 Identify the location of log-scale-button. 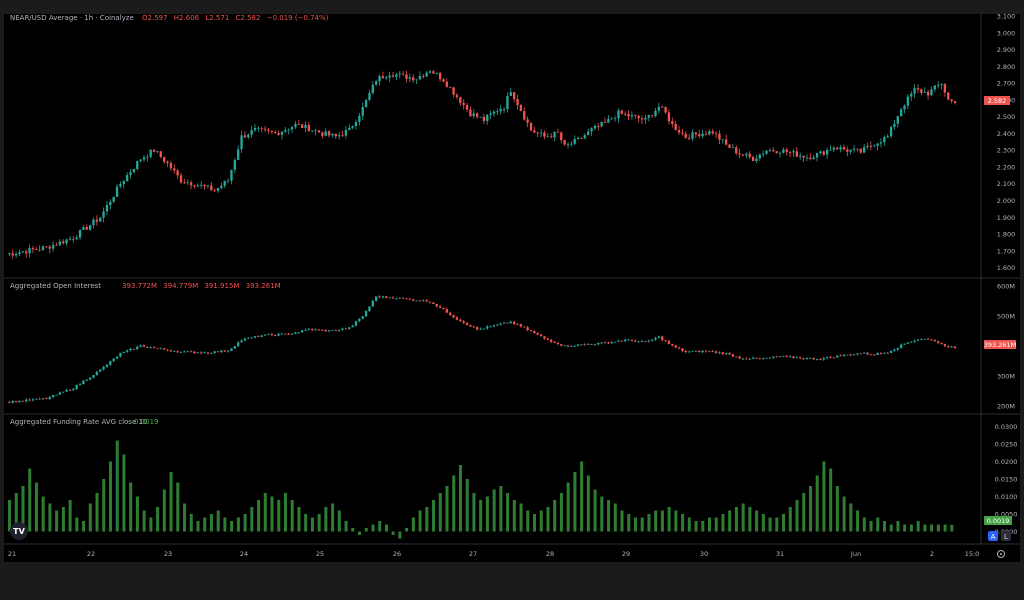
(1006, 536).